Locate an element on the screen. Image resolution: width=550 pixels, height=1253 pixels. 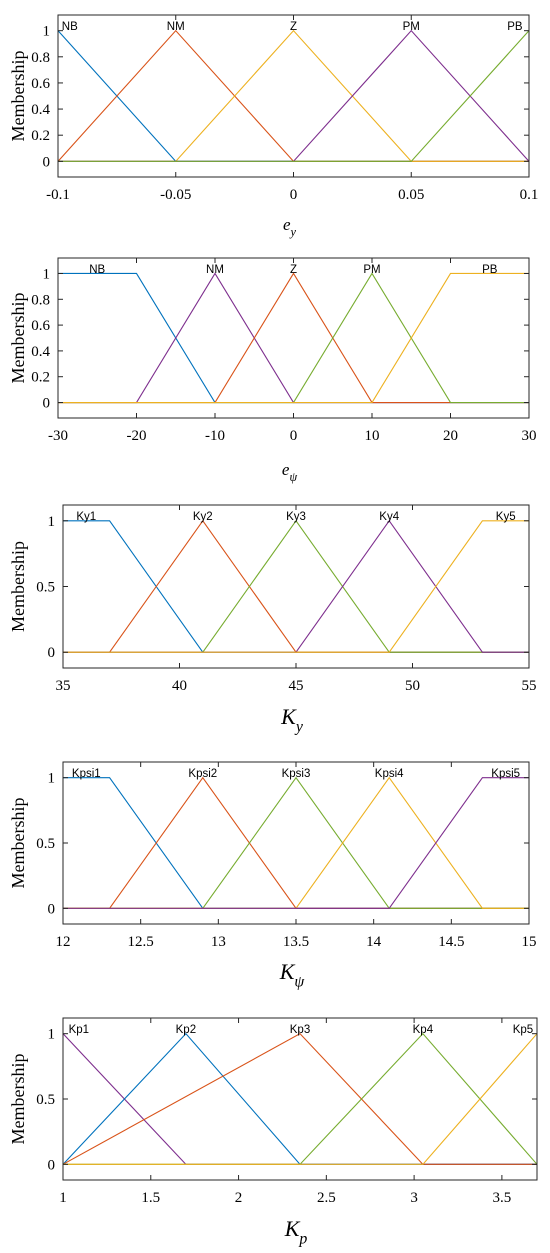
series-label-ky4: Ky4 is located at coordinates (389, 517).